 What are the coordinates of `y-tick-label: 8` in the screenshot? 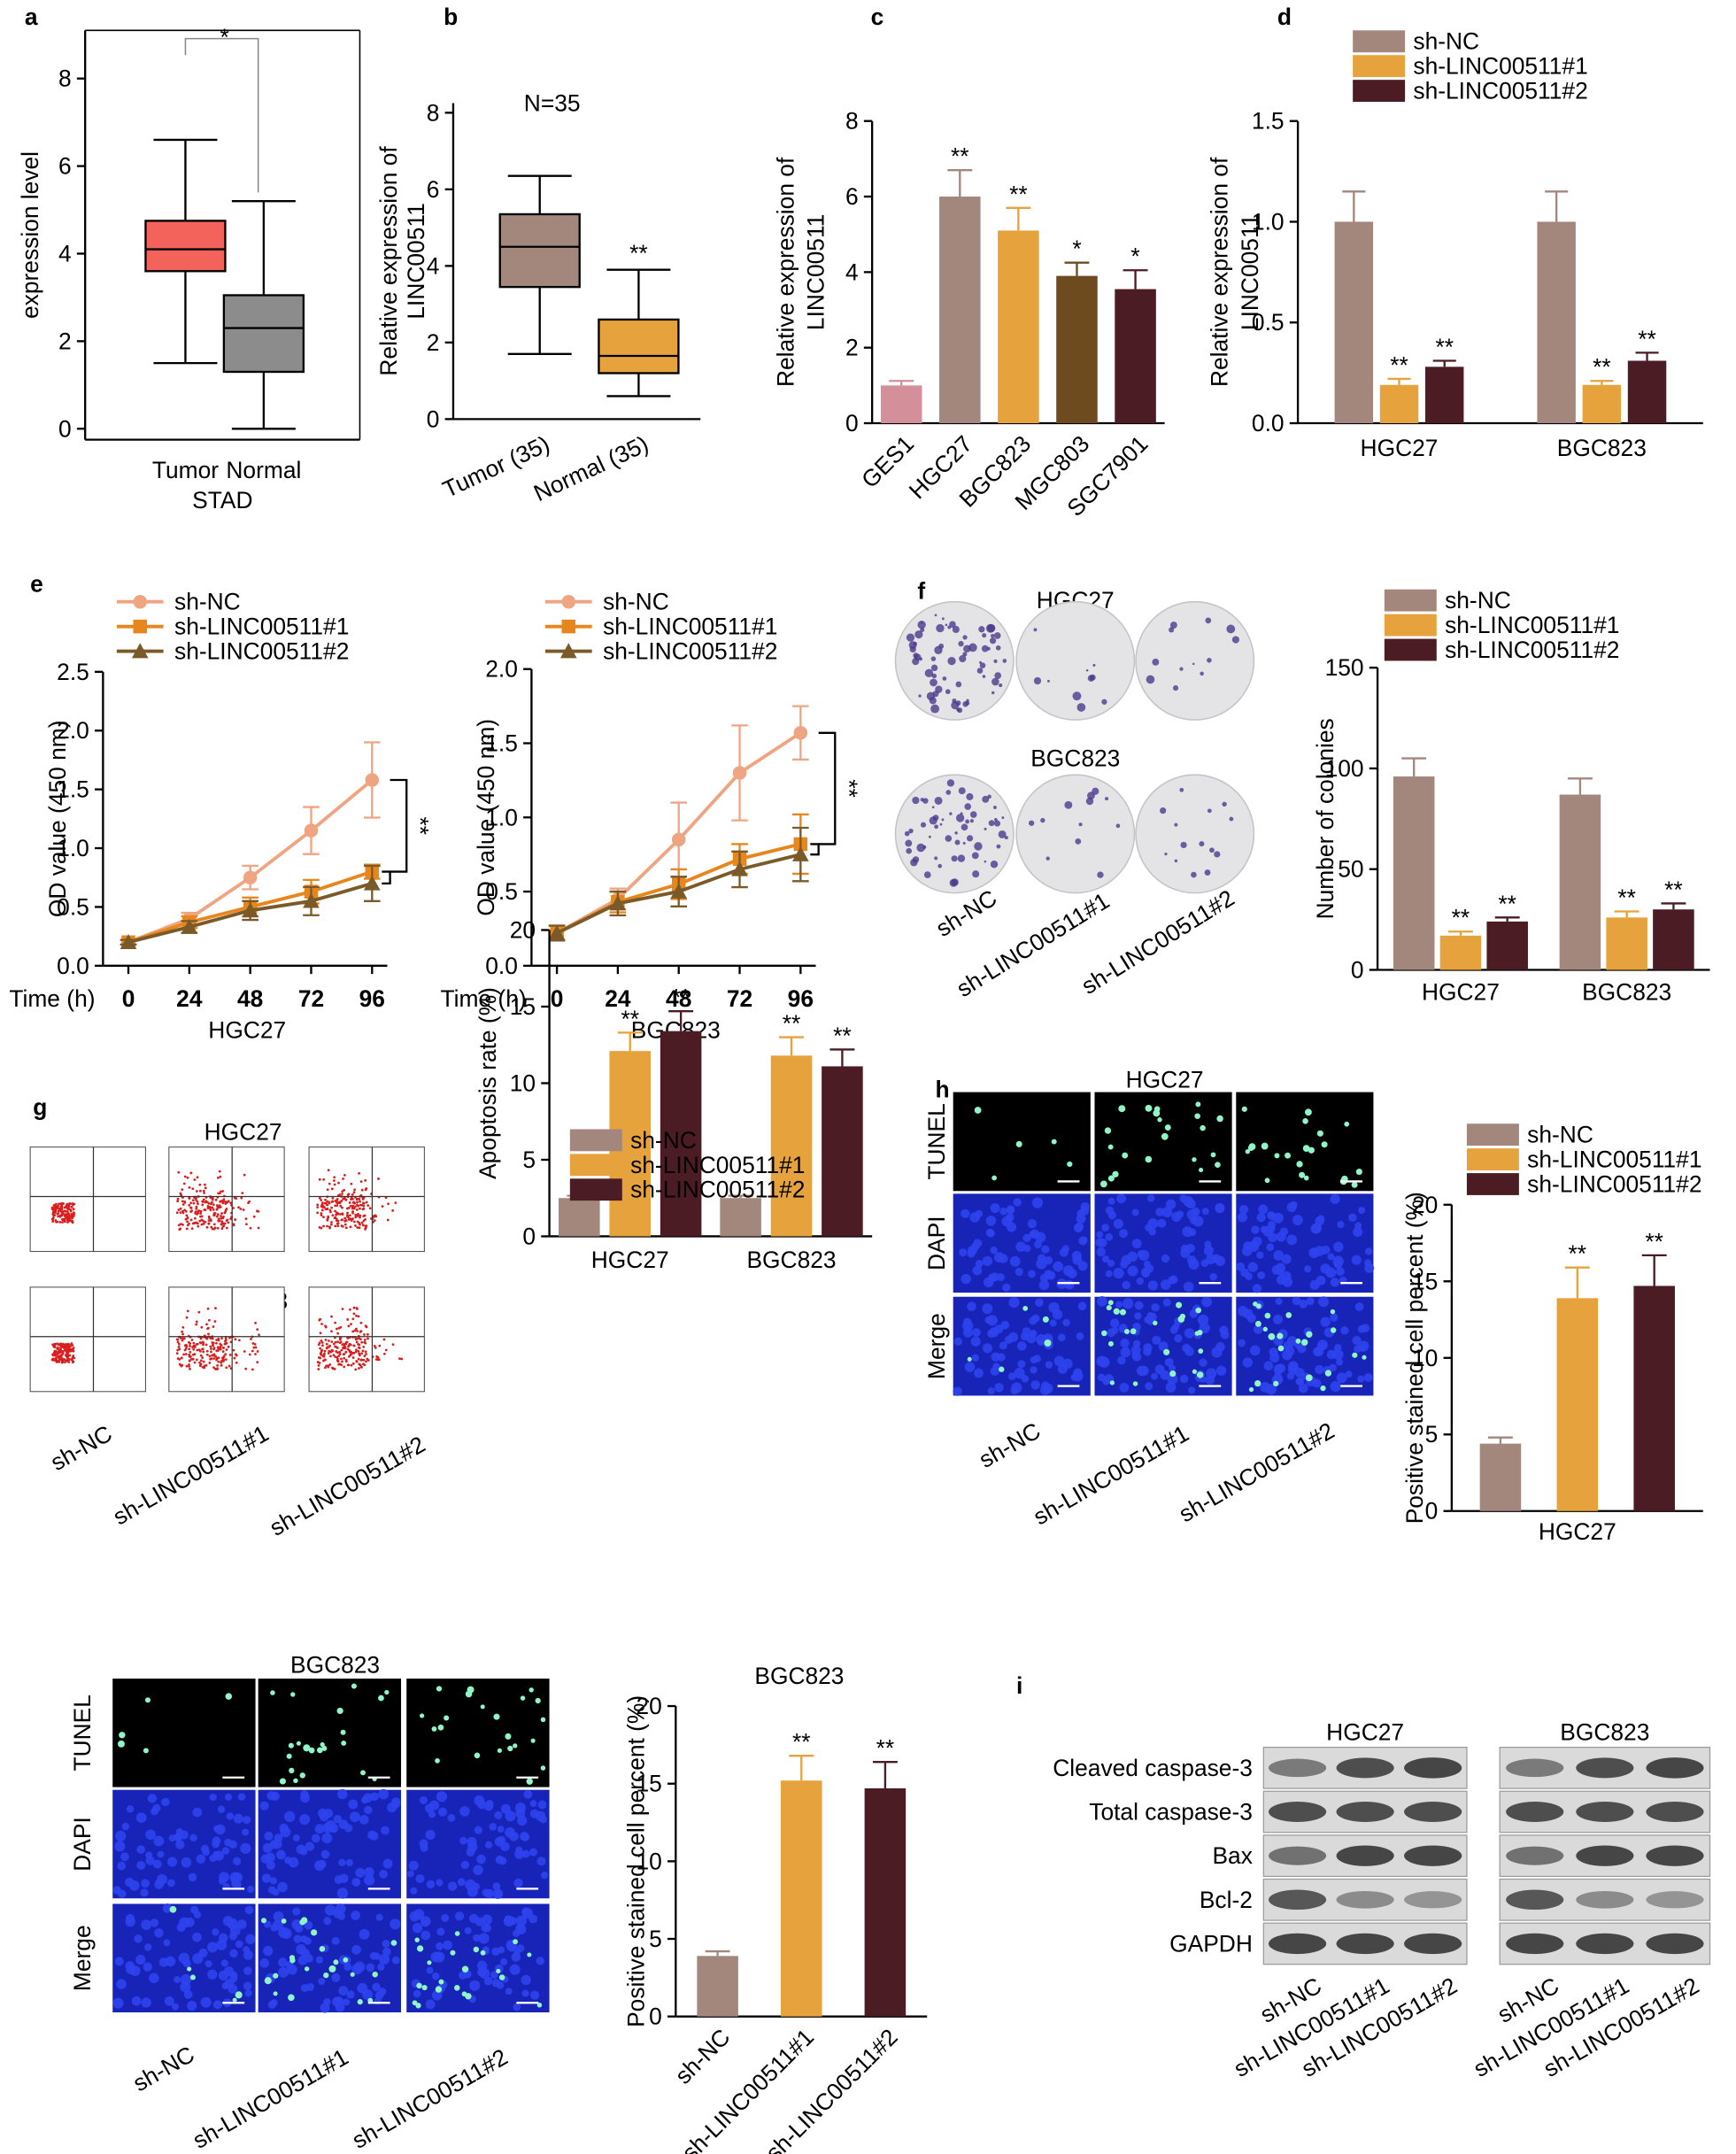 It's located at (434, 112).